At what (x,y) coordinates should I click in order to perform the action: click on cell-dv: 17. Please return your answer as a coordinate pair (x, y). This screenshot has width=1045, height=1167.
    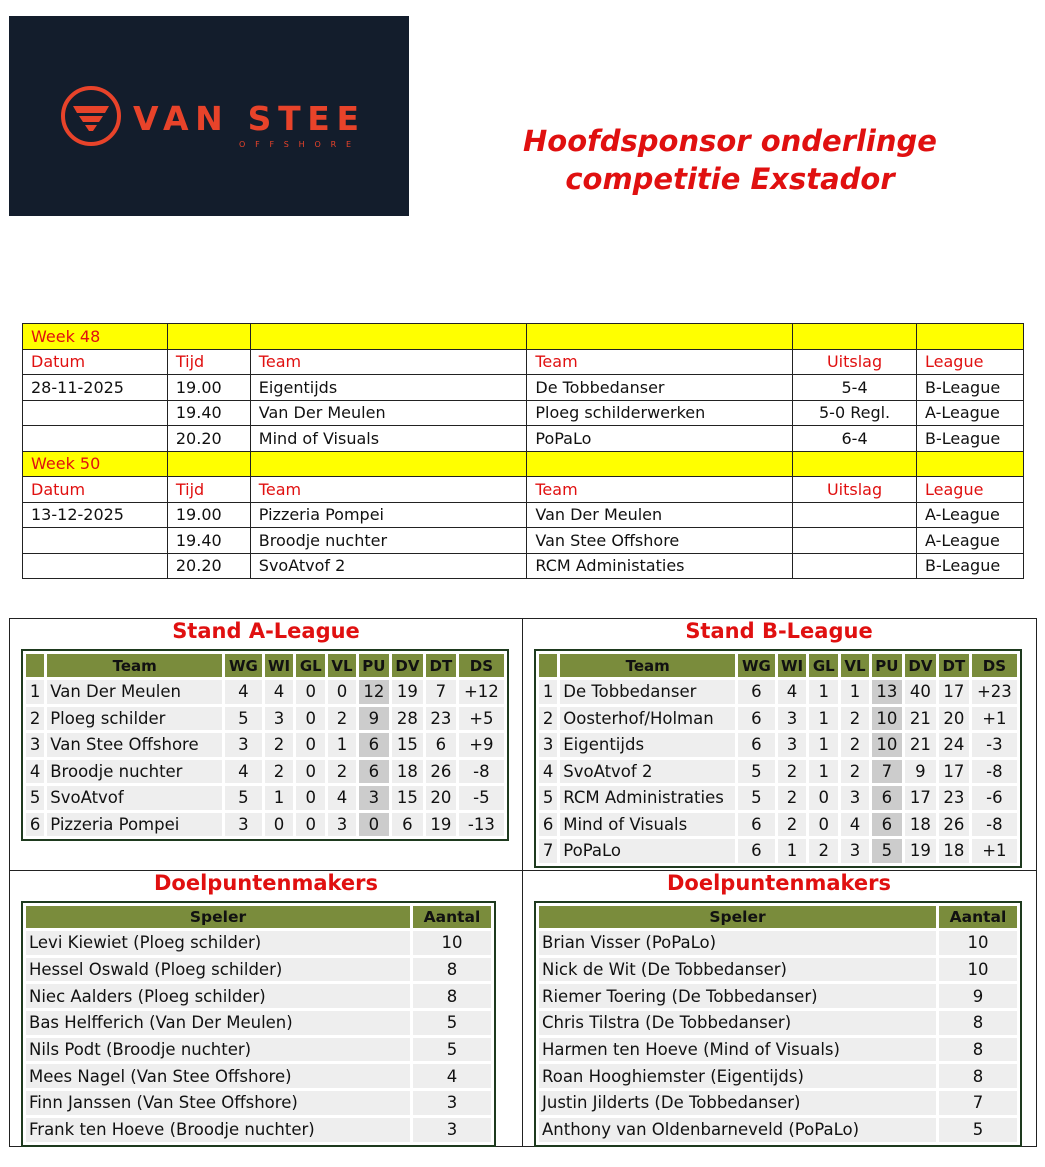
    Looking at the image, I should click on (920, 798).